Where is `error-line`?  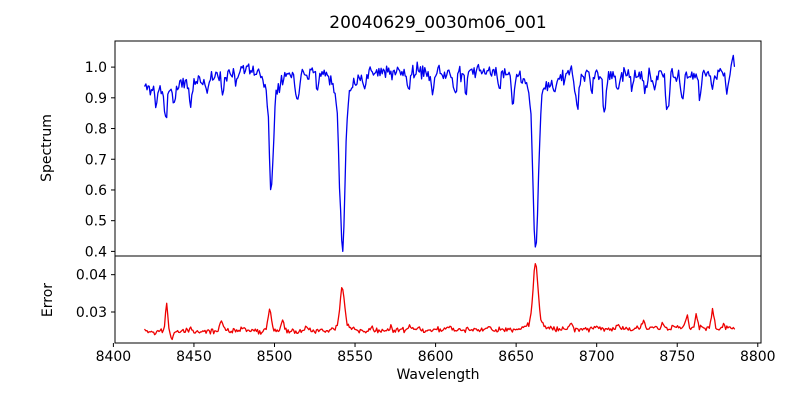 error-line is located at coordinates (440, 302).